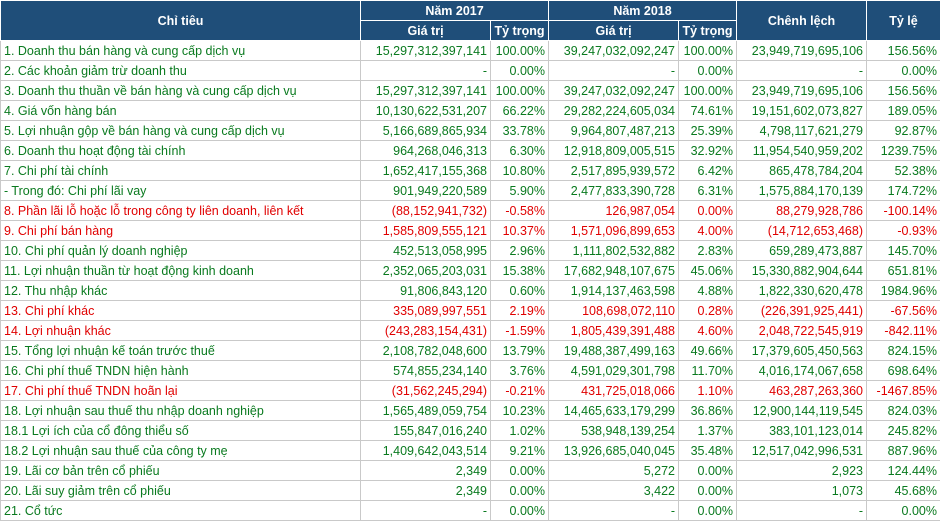  I want to click on difference: 23,949,719,695,106, so click(801, 50).